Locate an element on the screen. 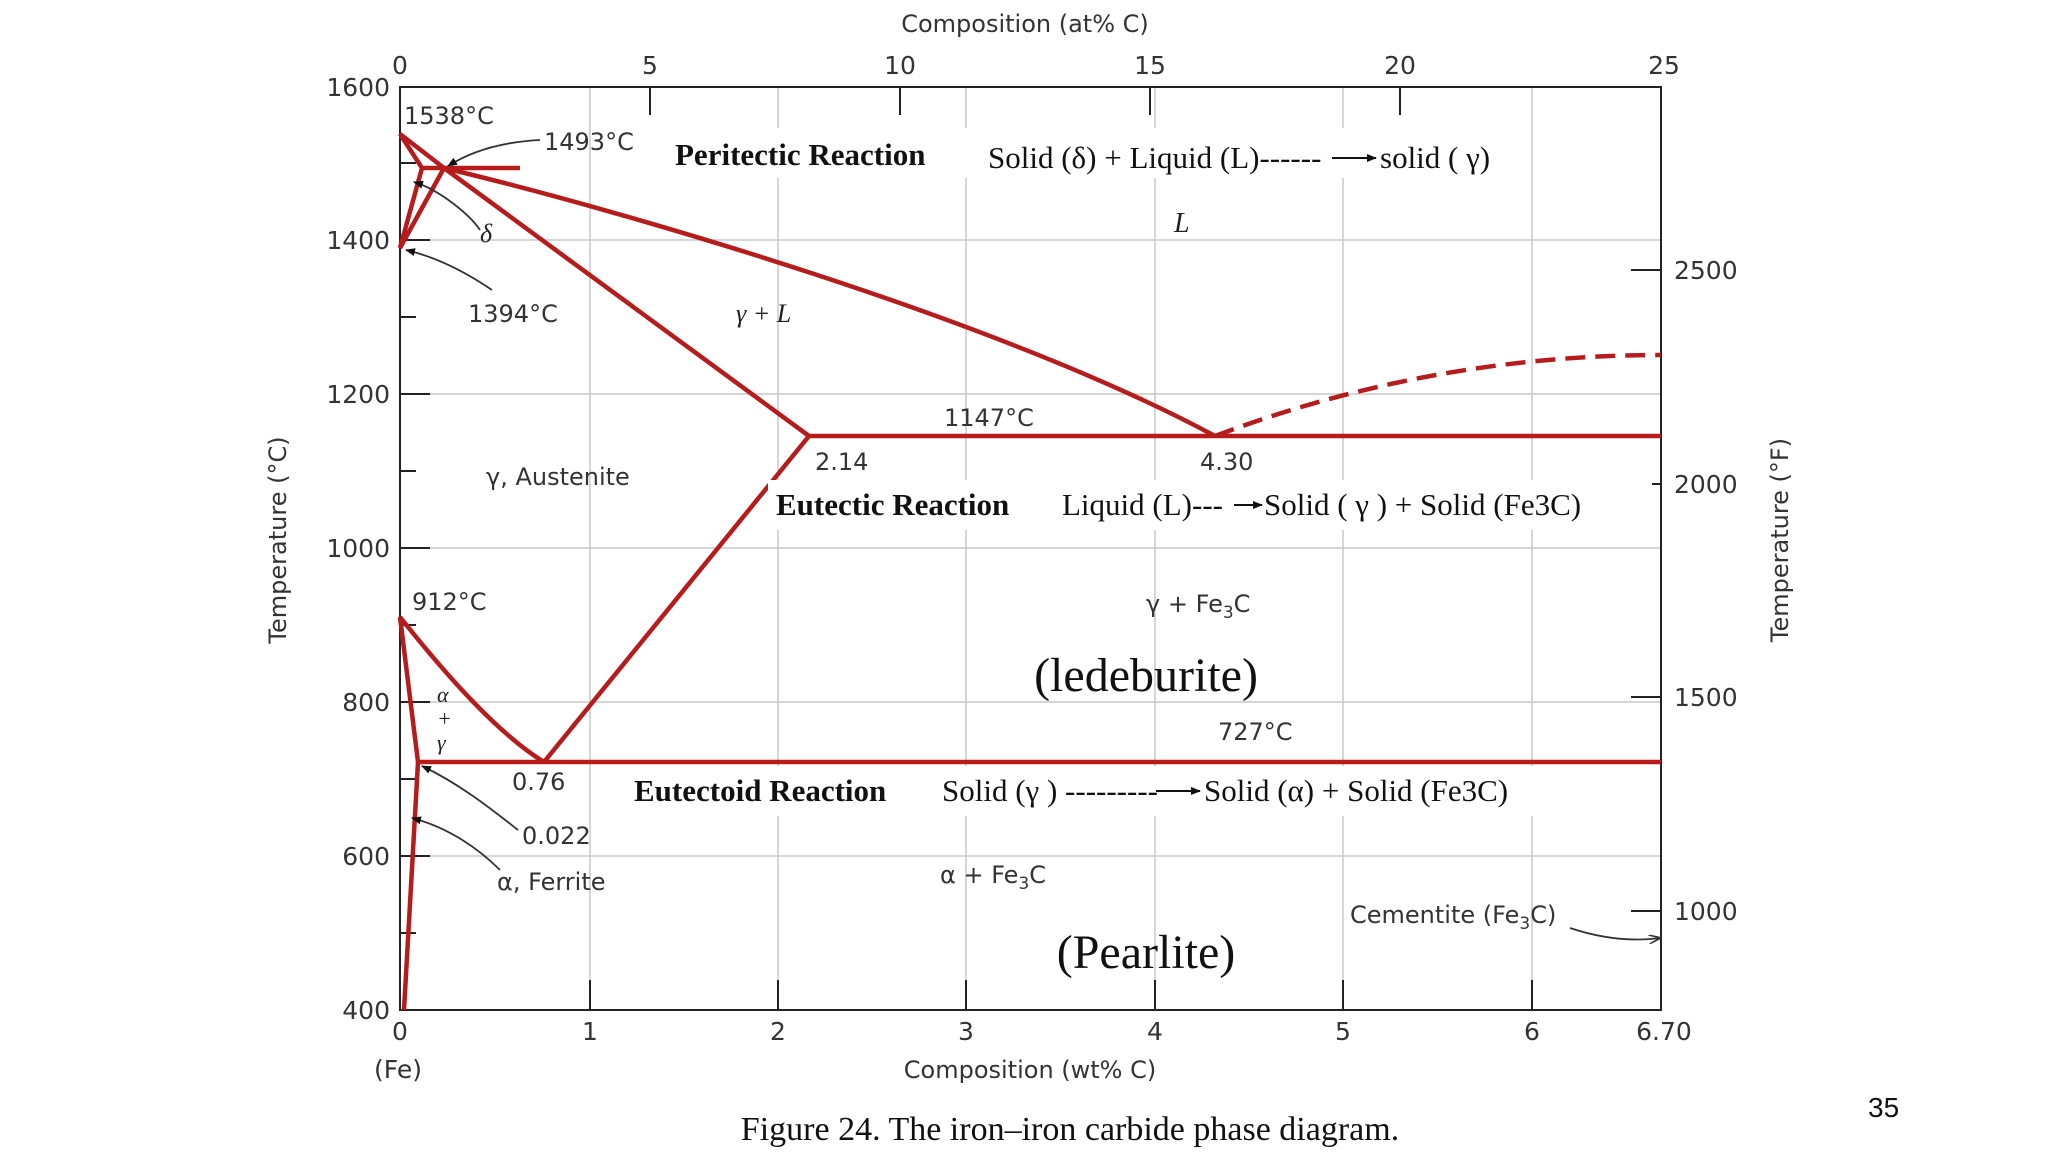  alpha-gamma-boundary is located at coordinates (409, 689).